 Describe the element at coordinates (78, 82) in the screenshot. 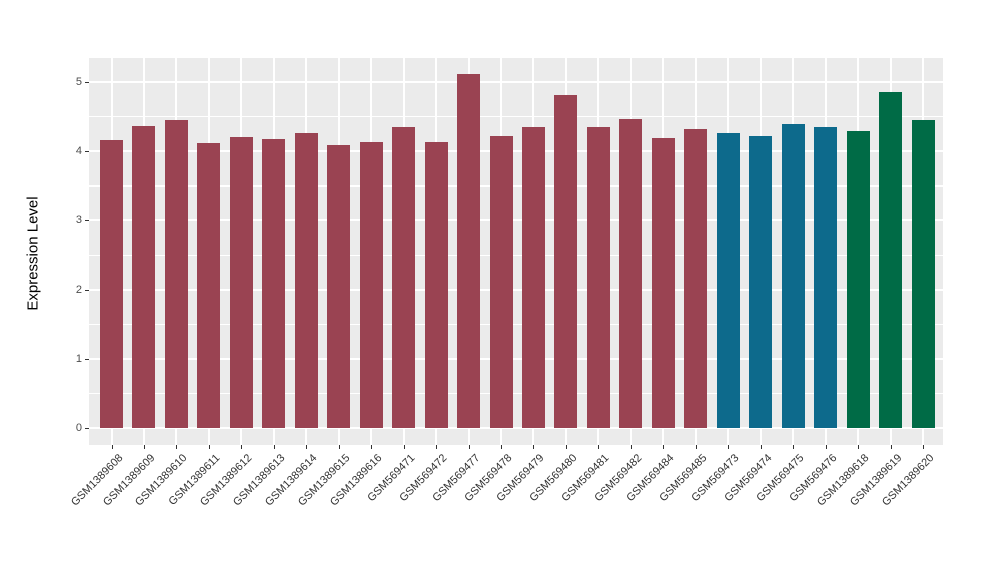

I see `y-tick-label: 5` at that location.